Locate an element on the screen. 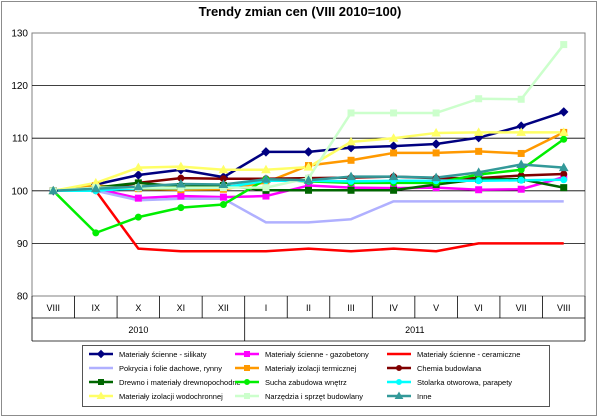  series-2-line is located at coordinates (308, 221).